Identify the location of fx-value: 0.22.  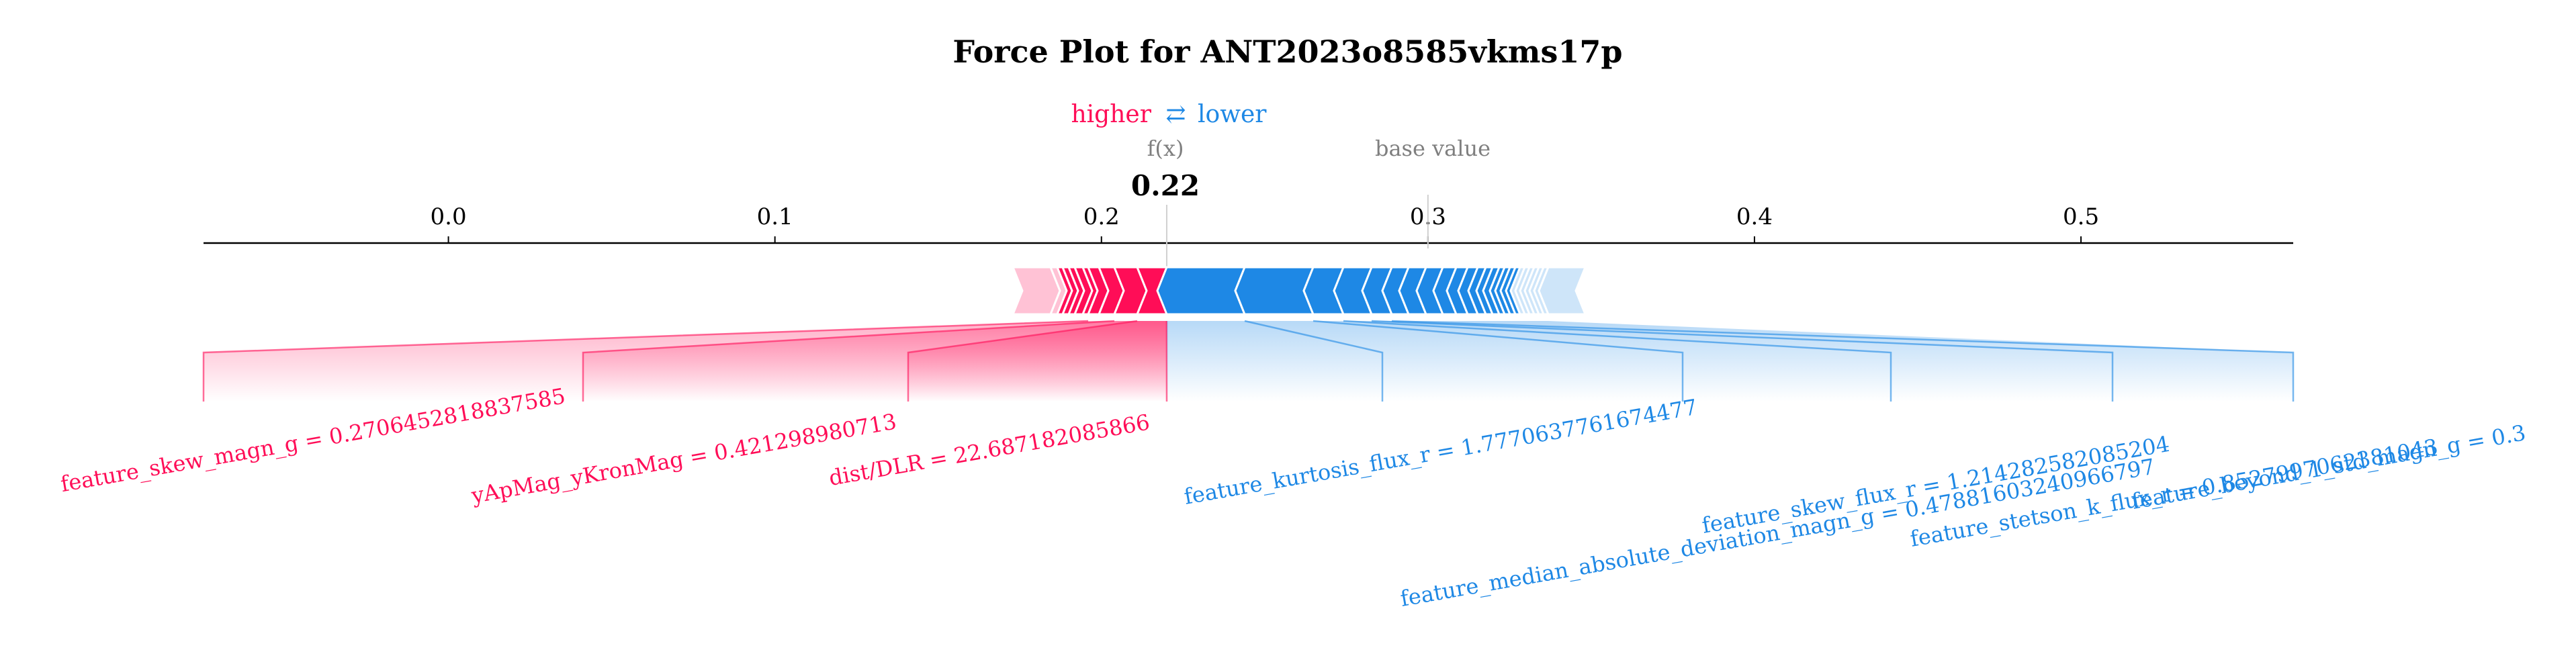
(1165, 186).